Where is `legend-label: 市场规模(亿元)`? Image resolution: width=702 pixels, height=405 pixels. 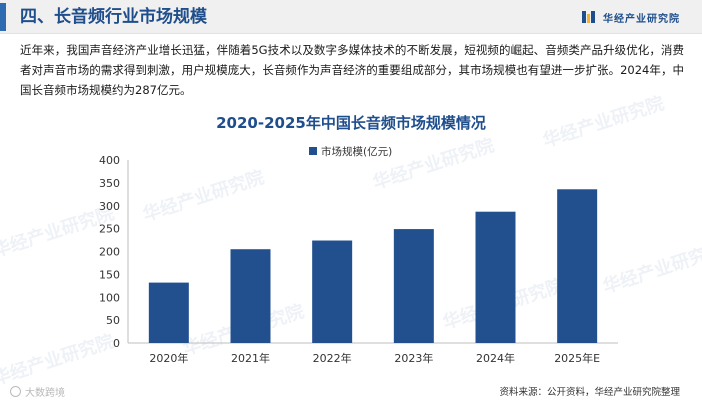 legend-label: 市场规模(亿元) is located at coordinates (356, 151).